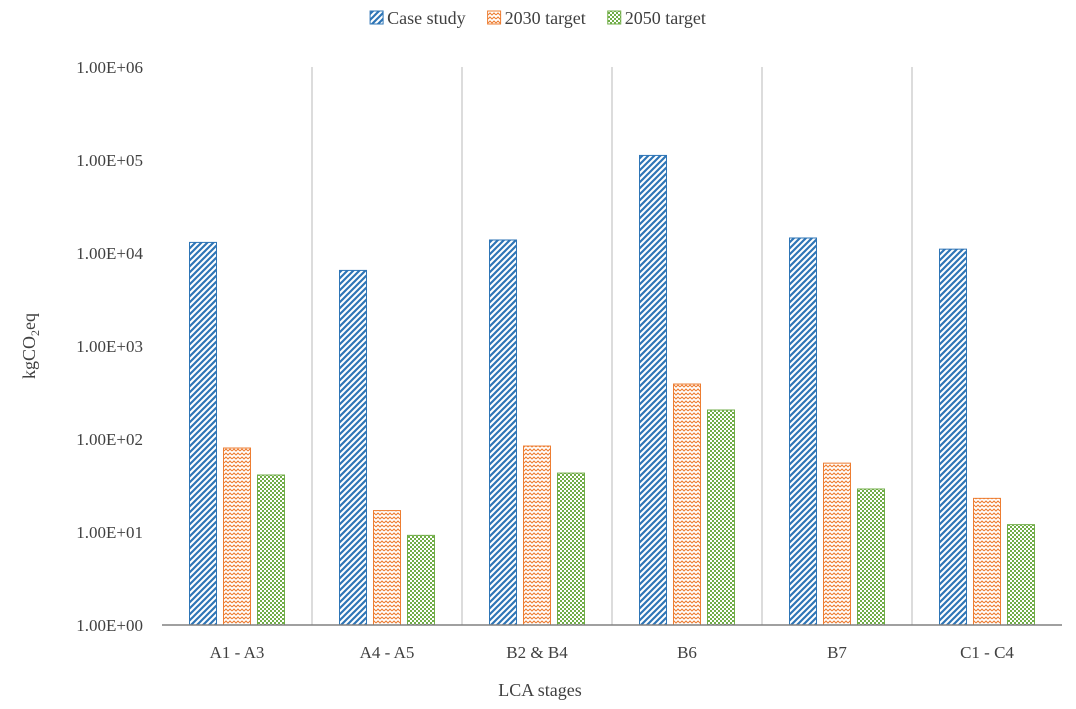  What do you see at coordinates (109, 532) in the screenshot?
I see `y-tick-label: 1.00E+01` at bounding box center [109, 532].